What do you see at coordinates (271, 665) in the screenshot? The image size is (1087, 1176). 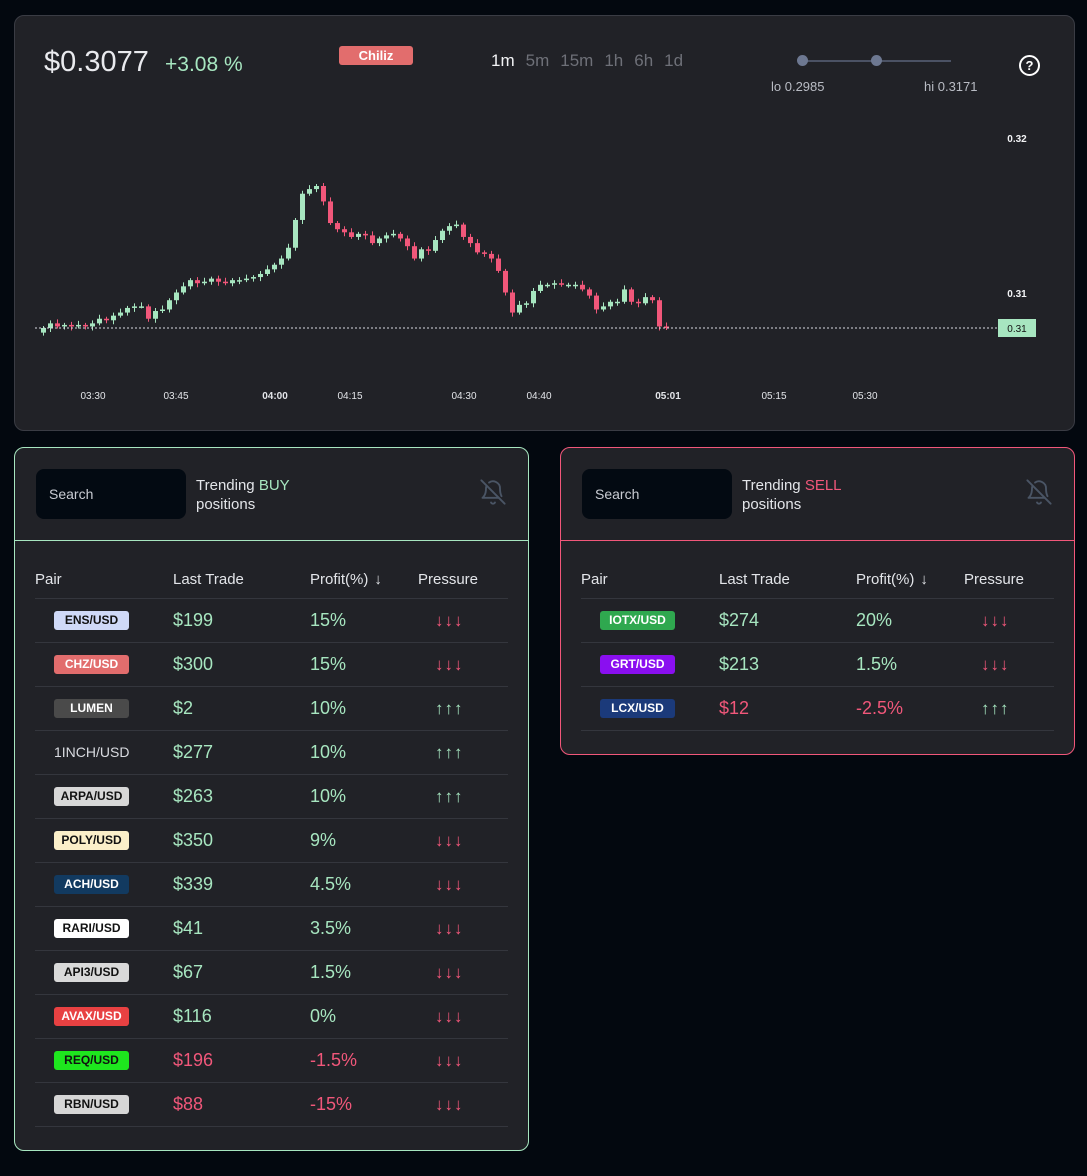 I see `table-row: CHZ/USD $300 15% ↓↓↓` at bounding box center [271, 665].